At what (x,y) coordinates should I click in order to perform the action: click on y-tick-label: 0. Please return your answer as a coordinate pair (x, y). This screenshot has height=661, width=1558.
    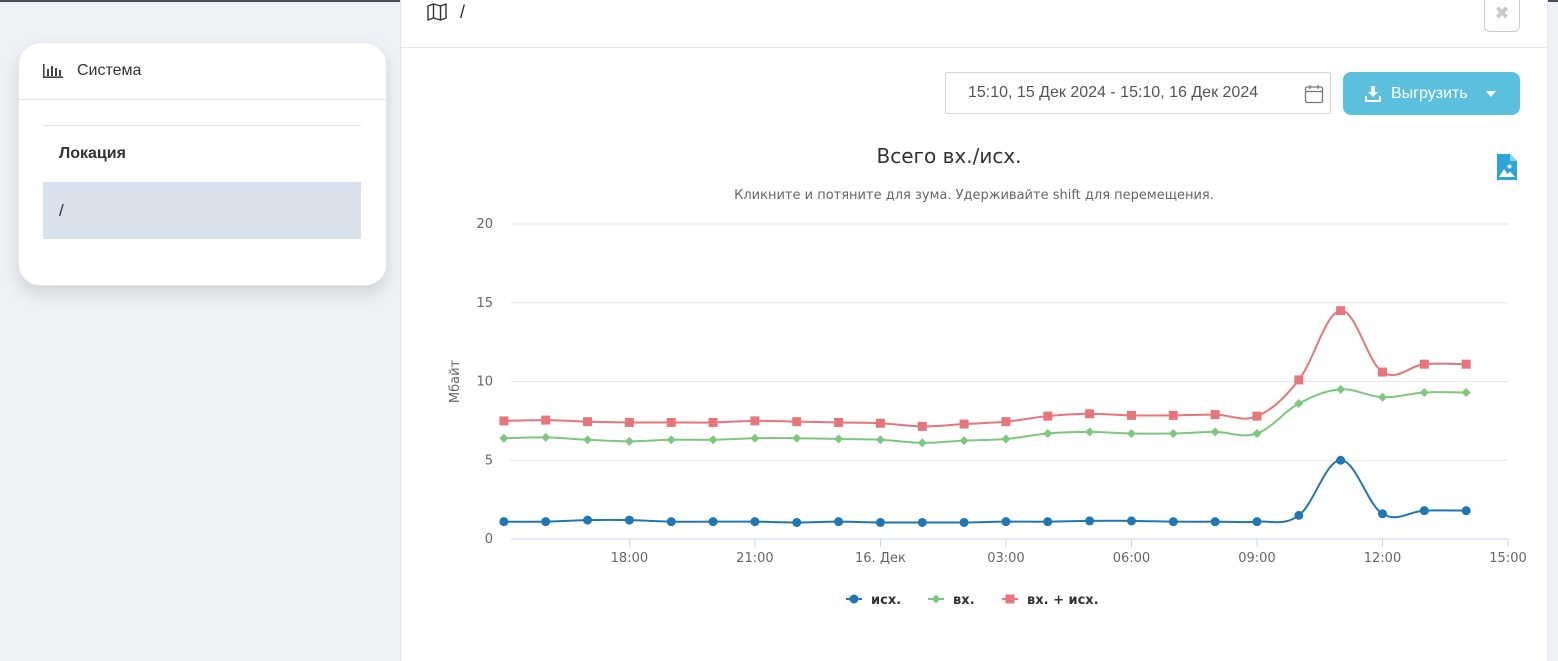
    Looking at the image, I should click on (489, 539).